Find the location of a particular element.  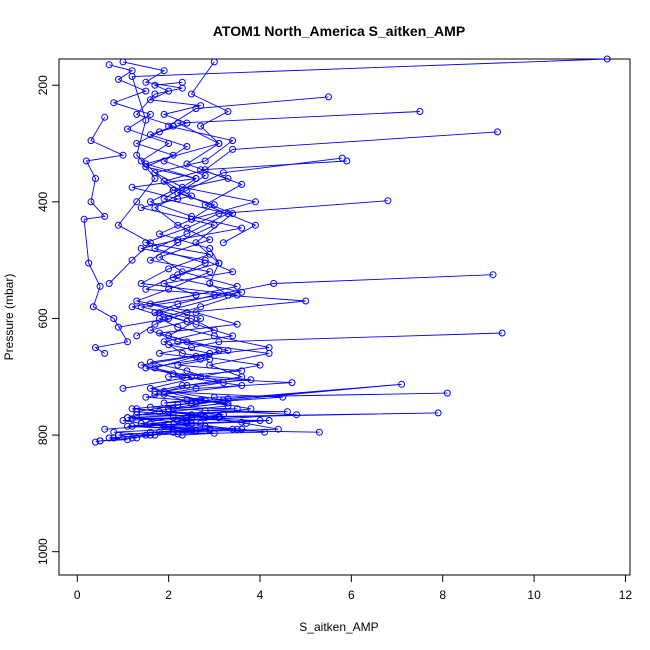

x-tick-label: 10 is located at coordinates (534, 595).